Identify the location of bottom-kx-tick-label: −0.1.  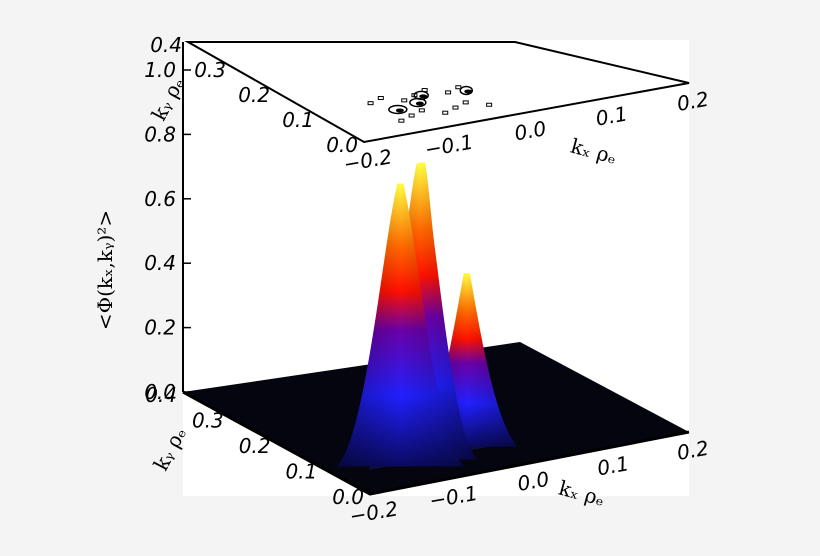
(454, 497).